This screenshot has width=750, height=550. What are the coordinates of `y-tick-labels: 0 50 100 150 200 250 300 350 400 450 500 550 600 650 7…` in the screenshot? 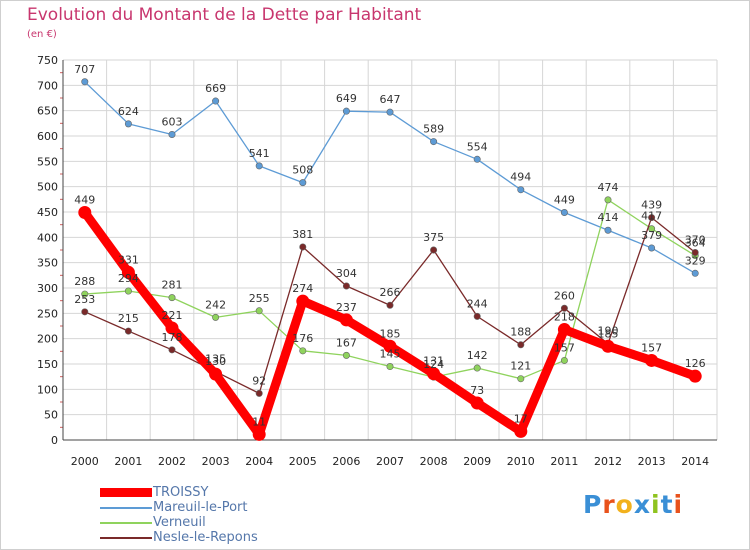 It's located at (47, 250).